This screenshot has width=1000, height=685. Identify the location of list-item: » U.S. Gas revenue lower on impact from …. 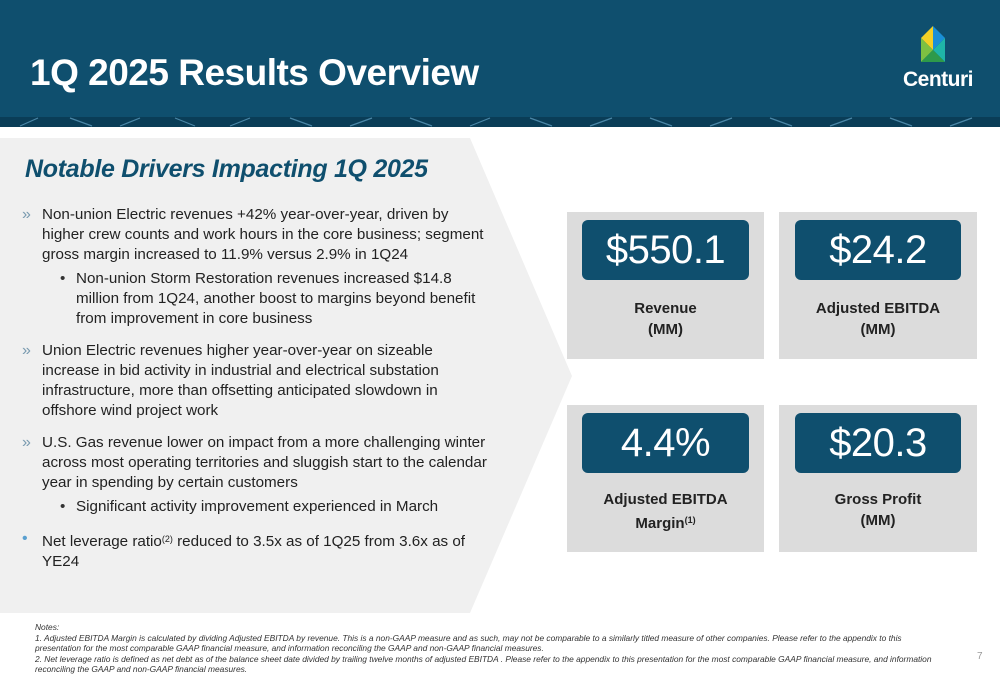
(257, 463).